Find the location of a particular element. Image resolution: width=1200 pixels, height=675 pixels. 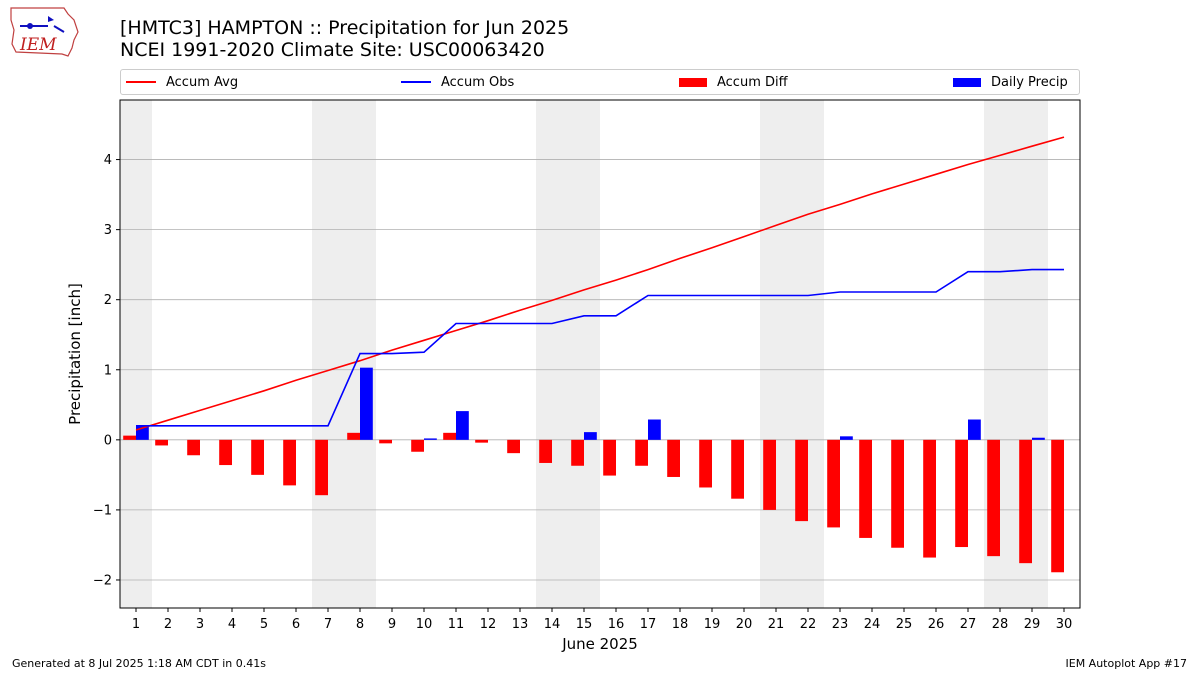

y-tick-label: −1 is located at coordinates (102, 510).